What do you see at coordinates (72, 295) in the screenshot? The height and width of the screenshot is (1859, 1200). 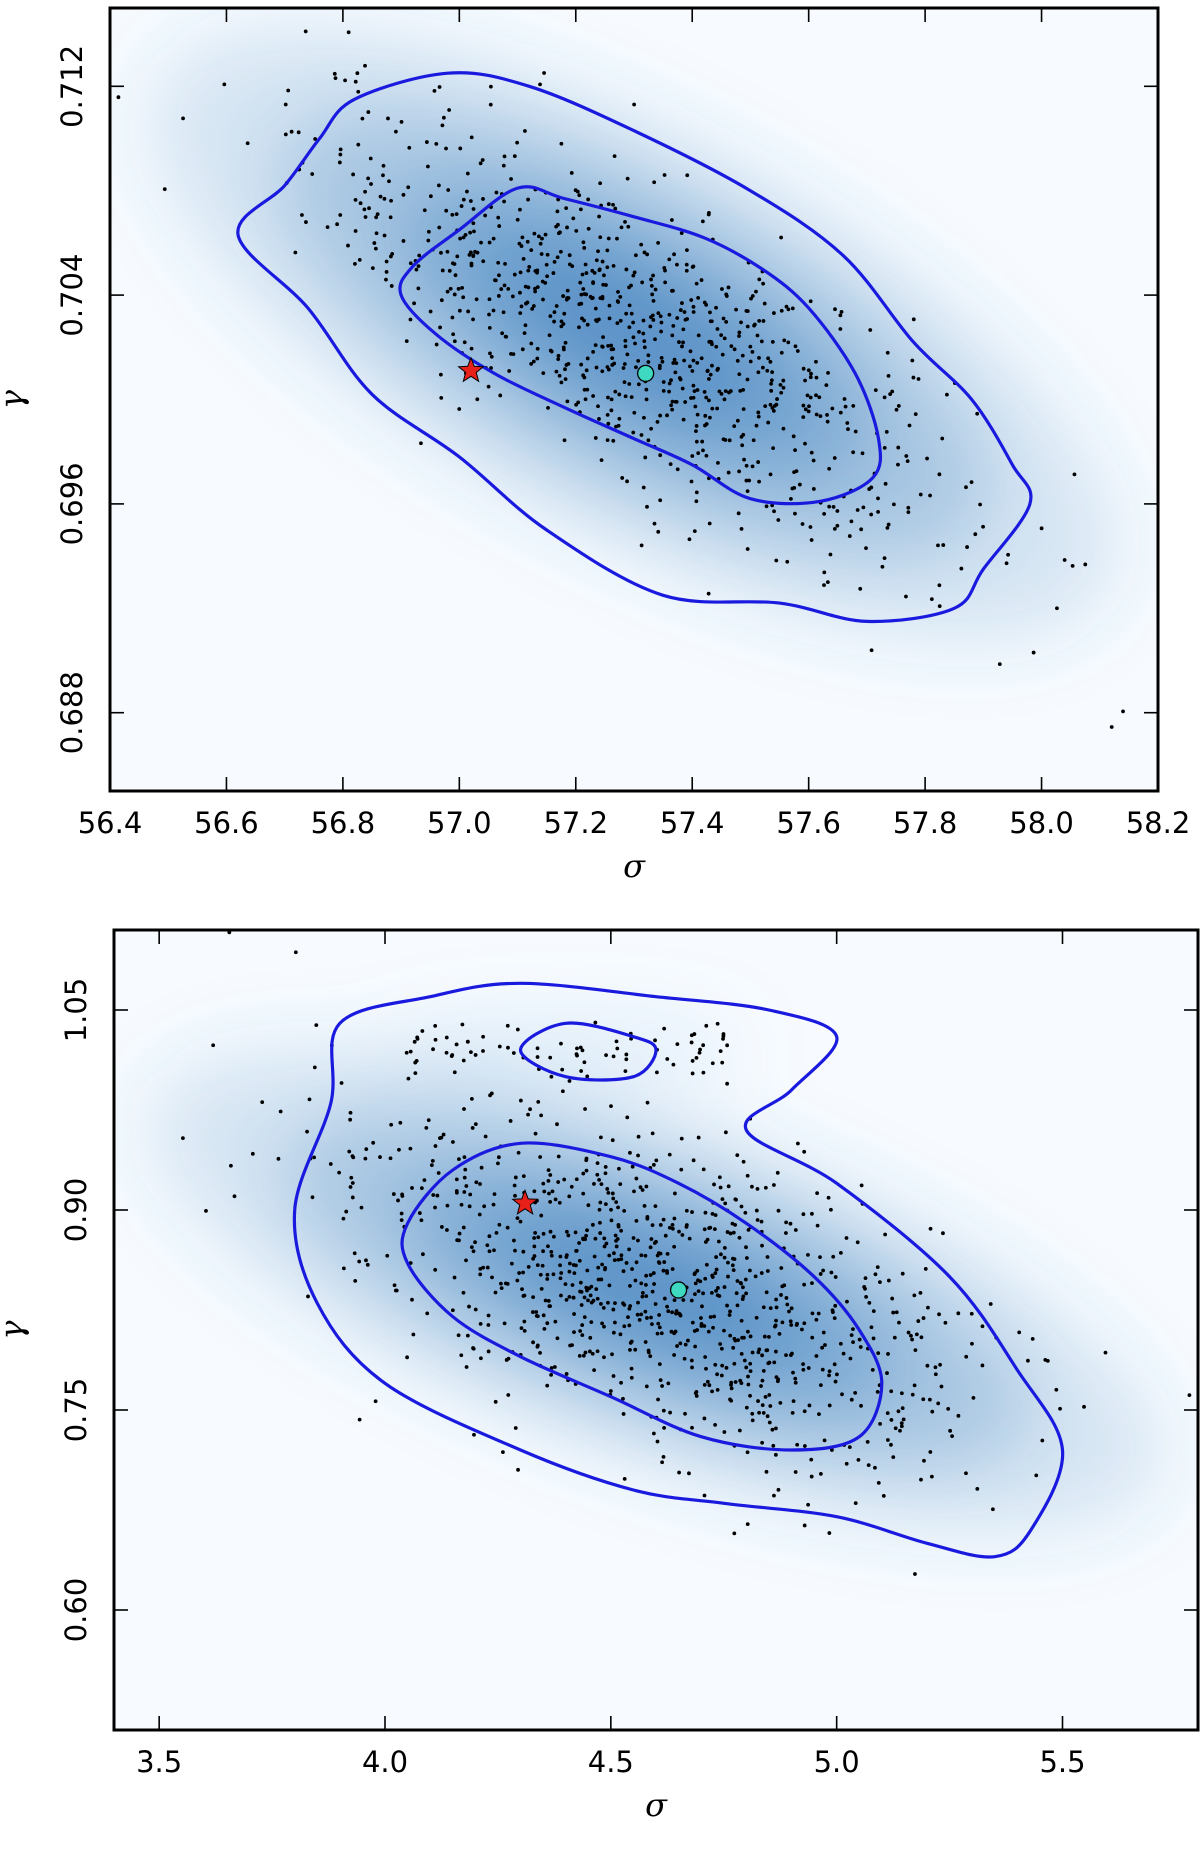 I see `y-tick-label: 0.704` at bounding box center [72, 295].